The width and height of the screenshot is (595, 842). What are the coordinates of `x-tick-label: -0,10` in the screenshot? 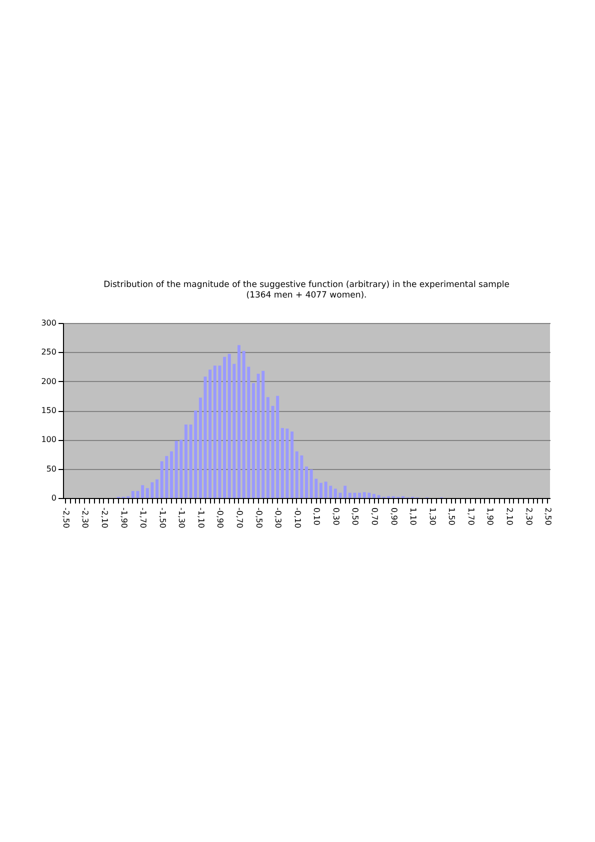 It's located at (297, 518).